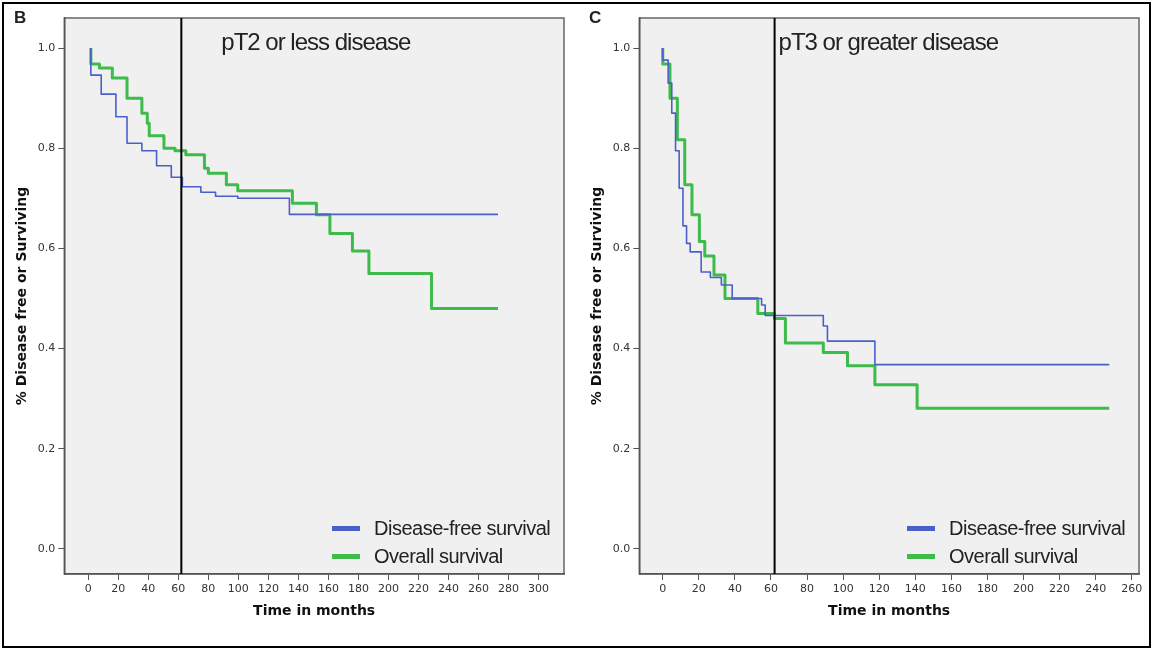 The height and width of the screenshot is (652, 1155). I want to click on x-tick-label: 300, so click(538, 589).